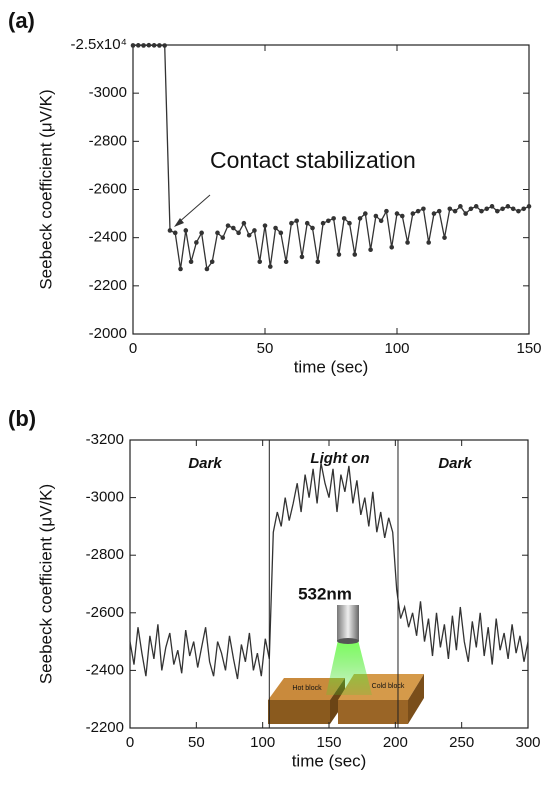 The height and width of the screenshot is (787, 546). What do you see at coordinates (265, 348) in the screenshot?
I see `x-tick-label: 50` at bounding box center [265, 348].